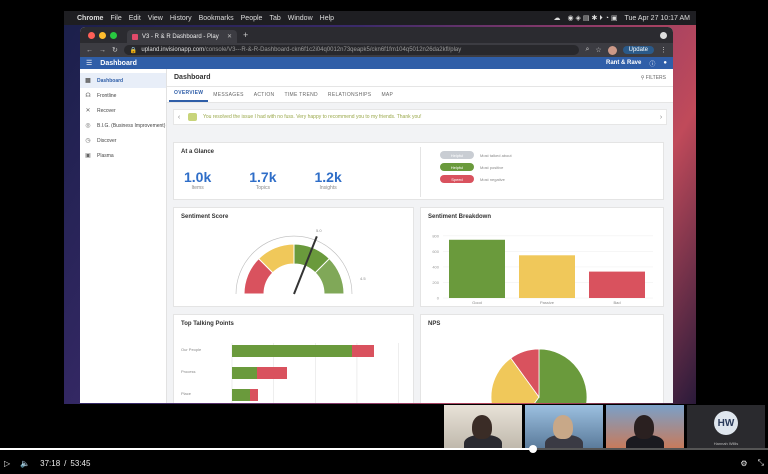  What do you see at coordinates (180, 18) in the screenshot?
I see `menu-history: History` at bounding box center [180, 18].